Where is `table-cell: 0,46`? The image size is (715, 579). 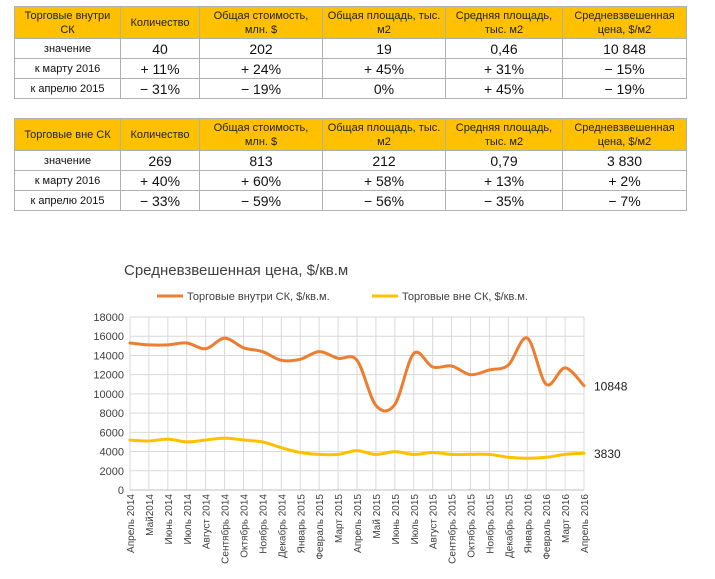 table-cell: 0,46 is located at coordinates (504, 48).